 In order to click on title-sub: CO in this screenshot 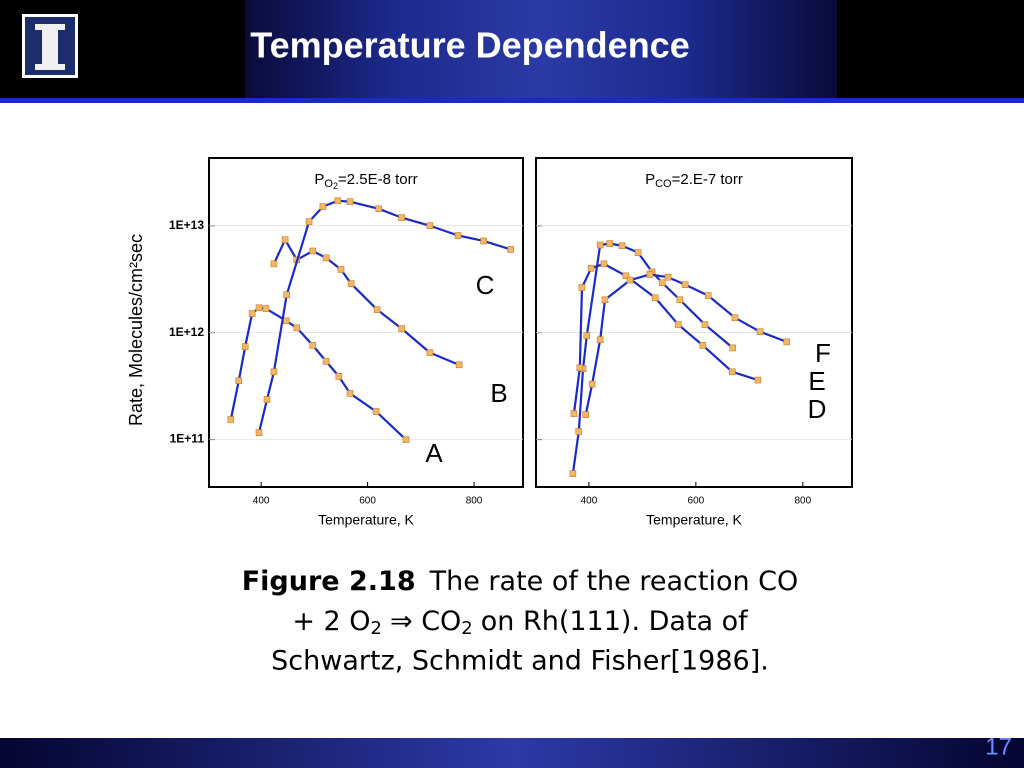, I will do `click(663, 184)`.